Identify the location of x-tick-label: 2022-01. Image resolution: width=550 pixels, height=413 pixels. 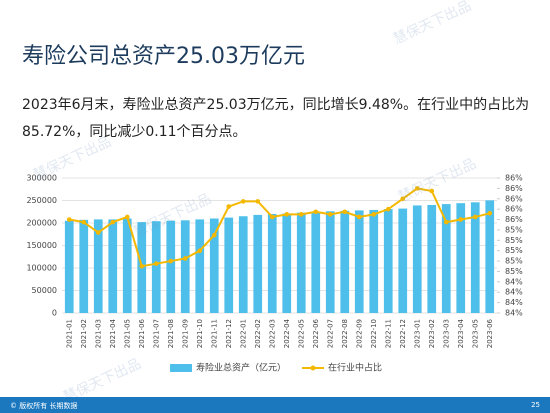
(243, 333).